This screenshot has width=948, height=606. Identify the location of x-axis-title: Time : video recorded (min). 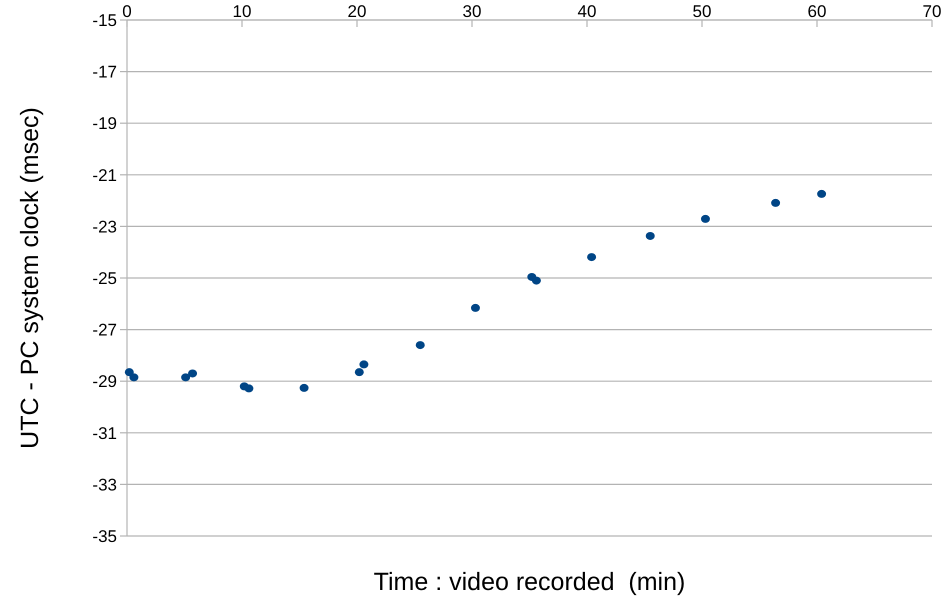
(530, 582).